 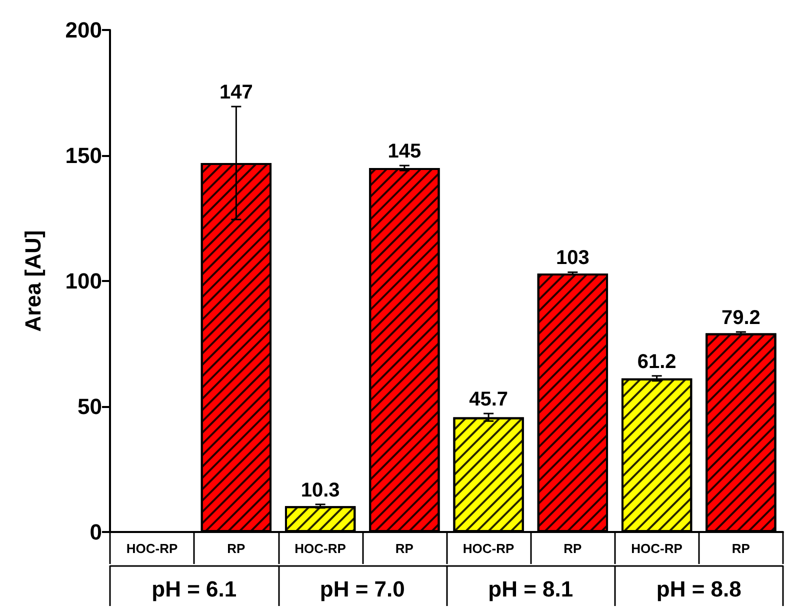 I want to click on y-tick-label: 0, so click(x=96, y=532).